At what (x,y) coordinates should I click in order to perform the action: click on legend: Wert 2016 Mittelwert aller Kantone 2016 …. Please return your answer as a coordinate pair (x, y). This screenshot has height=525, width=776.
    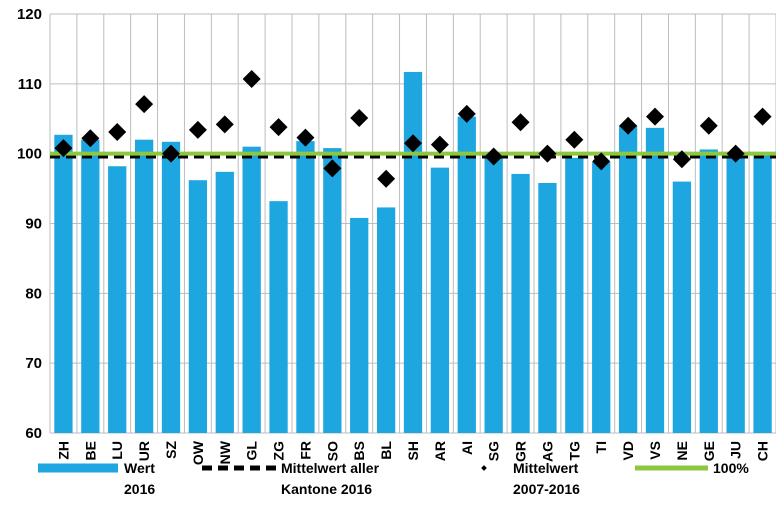
    Looking at the image, I should click on (393, 478).